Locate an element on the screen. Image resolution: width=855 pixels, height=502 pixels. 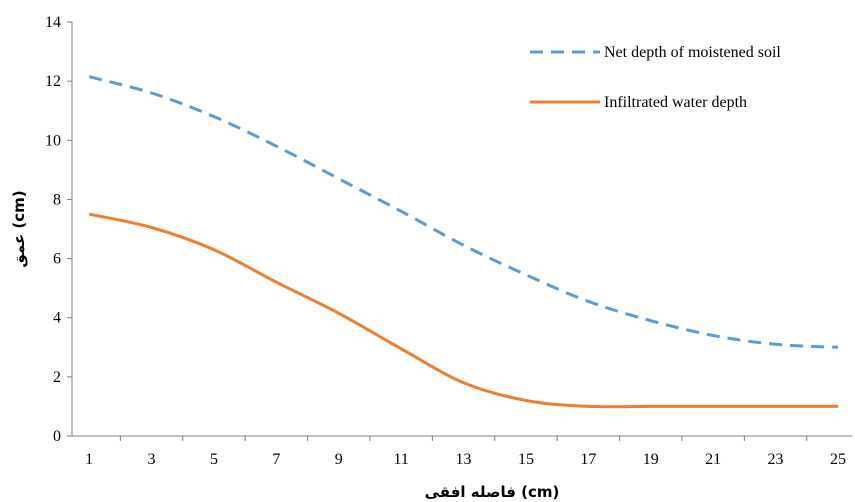
y-tick-label: 8 is located at coordinates (57, 199).